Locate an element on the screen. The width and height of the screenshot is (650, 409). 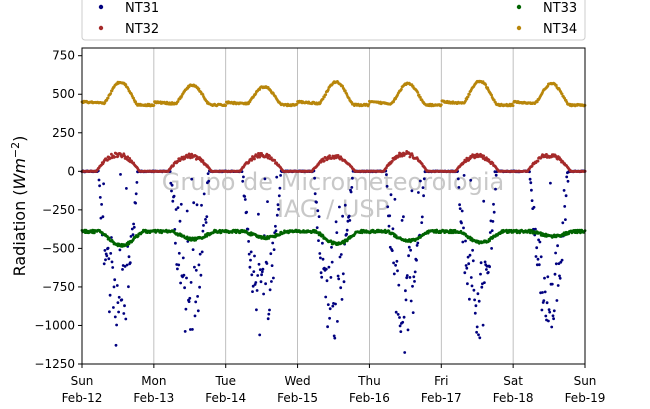
legend: NT31 NT32 NT33 NT34 is located at coordinates (333, 20).